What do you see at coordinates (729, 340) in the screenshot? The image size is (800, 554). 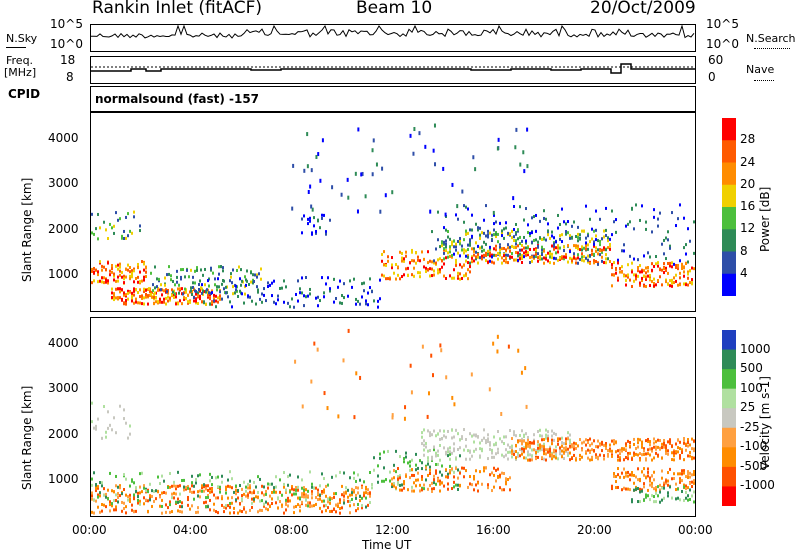 I see `colorbar-swatch` at bounding box center [729, 340].